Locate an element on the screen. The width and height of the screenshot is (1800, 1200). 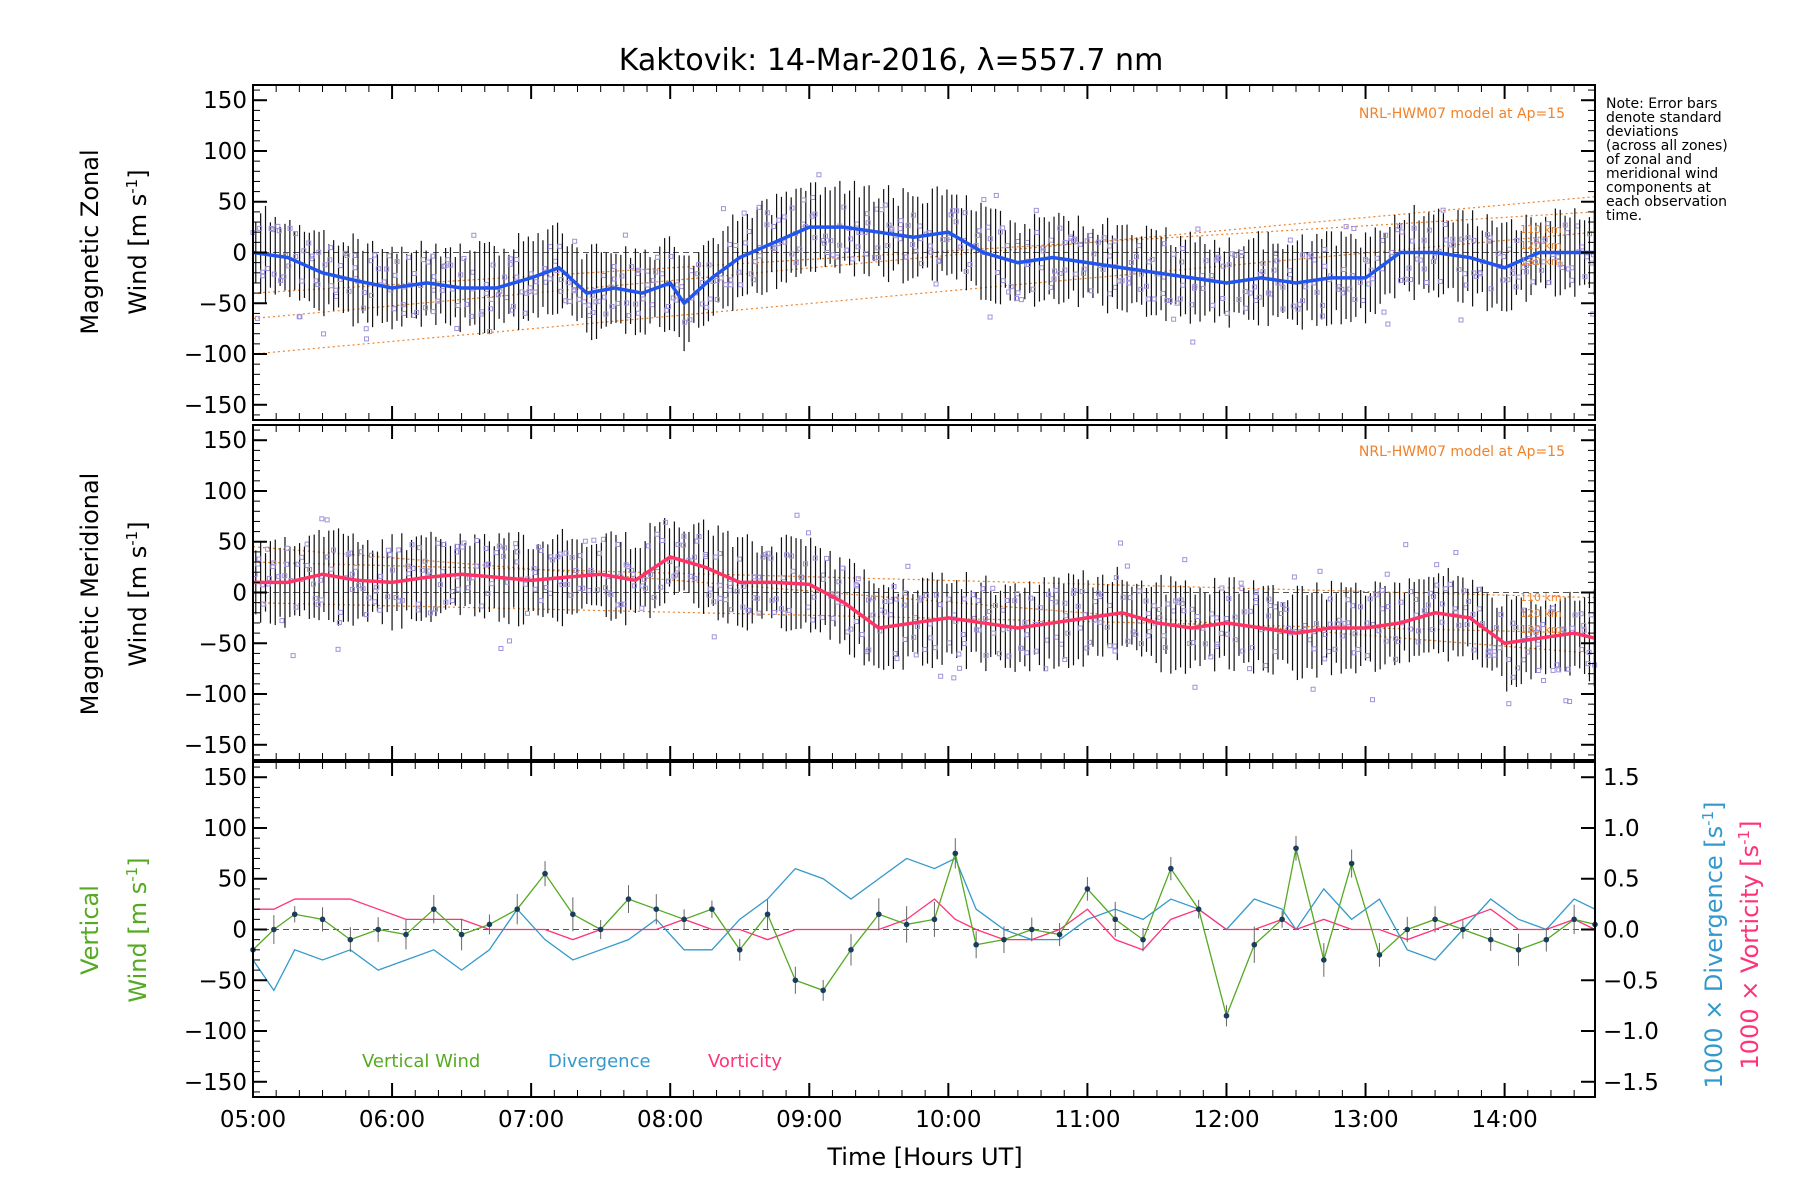
note-line-8: each observation is located at coordinates (1666, 202).